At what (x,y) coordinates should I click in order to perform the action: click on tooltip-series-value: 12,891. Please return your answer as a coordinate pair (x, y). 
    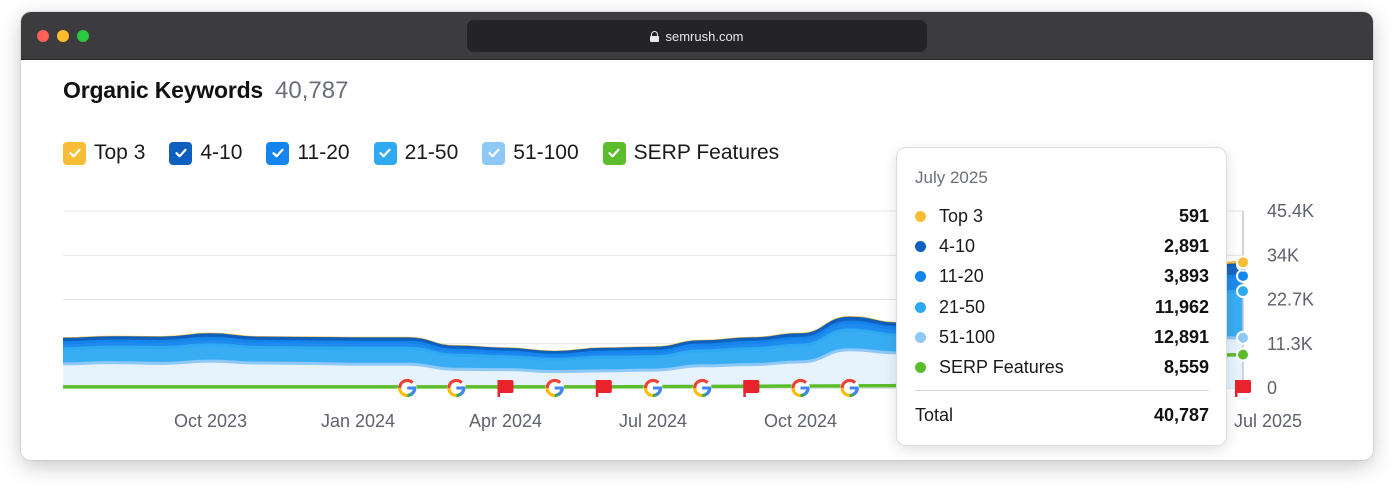
    Looking at the image, I should click on (1181, 336).